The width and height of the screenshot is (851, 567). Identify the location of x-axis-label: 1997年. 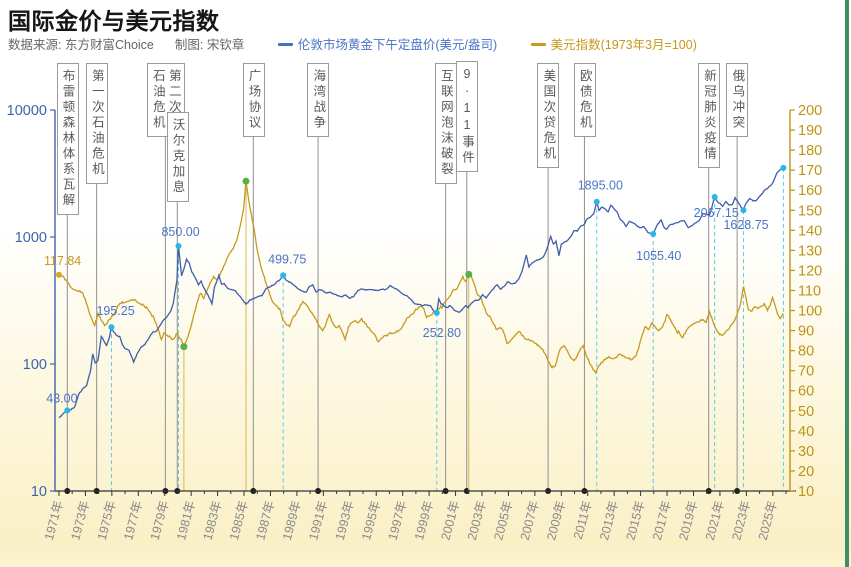
(398, 520).